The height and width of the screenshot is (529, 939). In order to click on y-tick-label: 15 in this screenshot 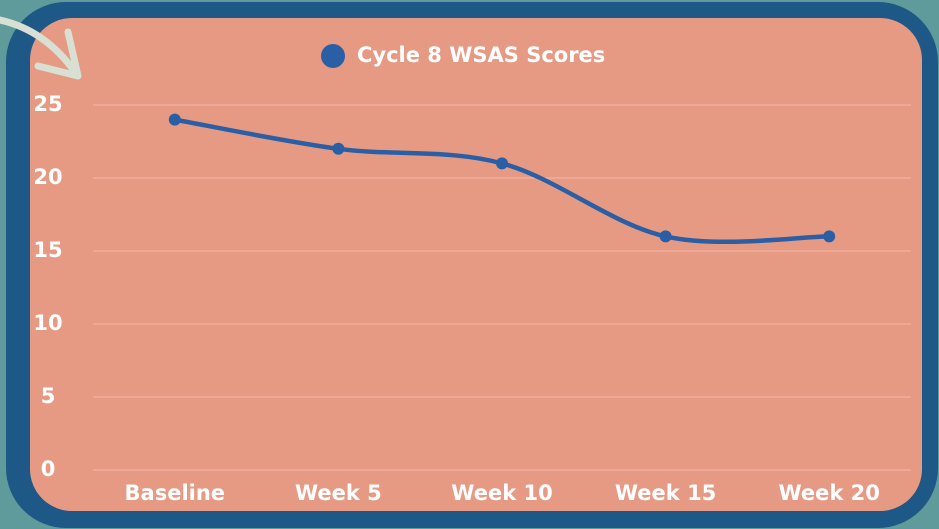, I will do `click(47, 250)`.